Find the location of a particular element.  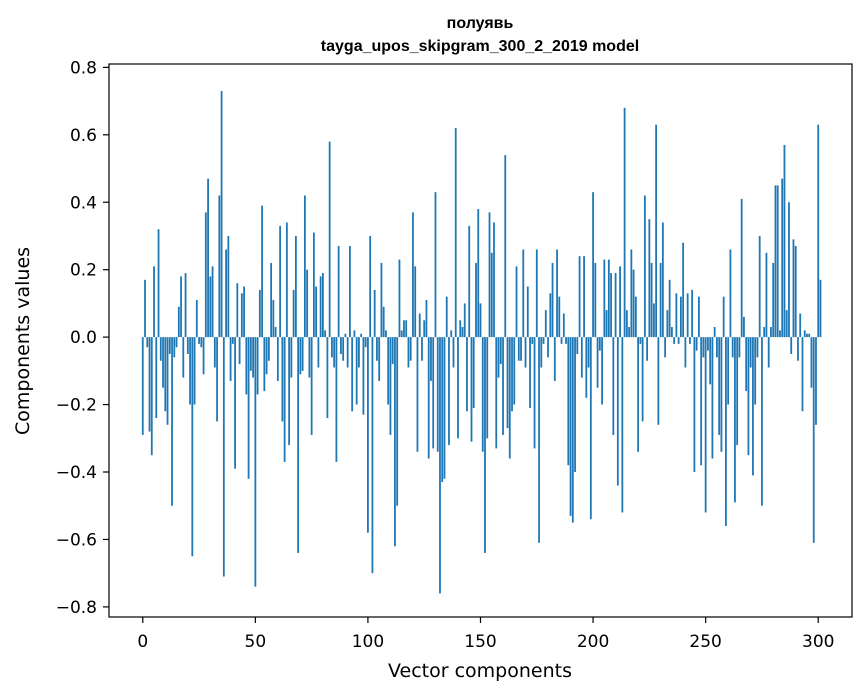

y-tick-label: 0.0 is located at coordinates (83, 338).